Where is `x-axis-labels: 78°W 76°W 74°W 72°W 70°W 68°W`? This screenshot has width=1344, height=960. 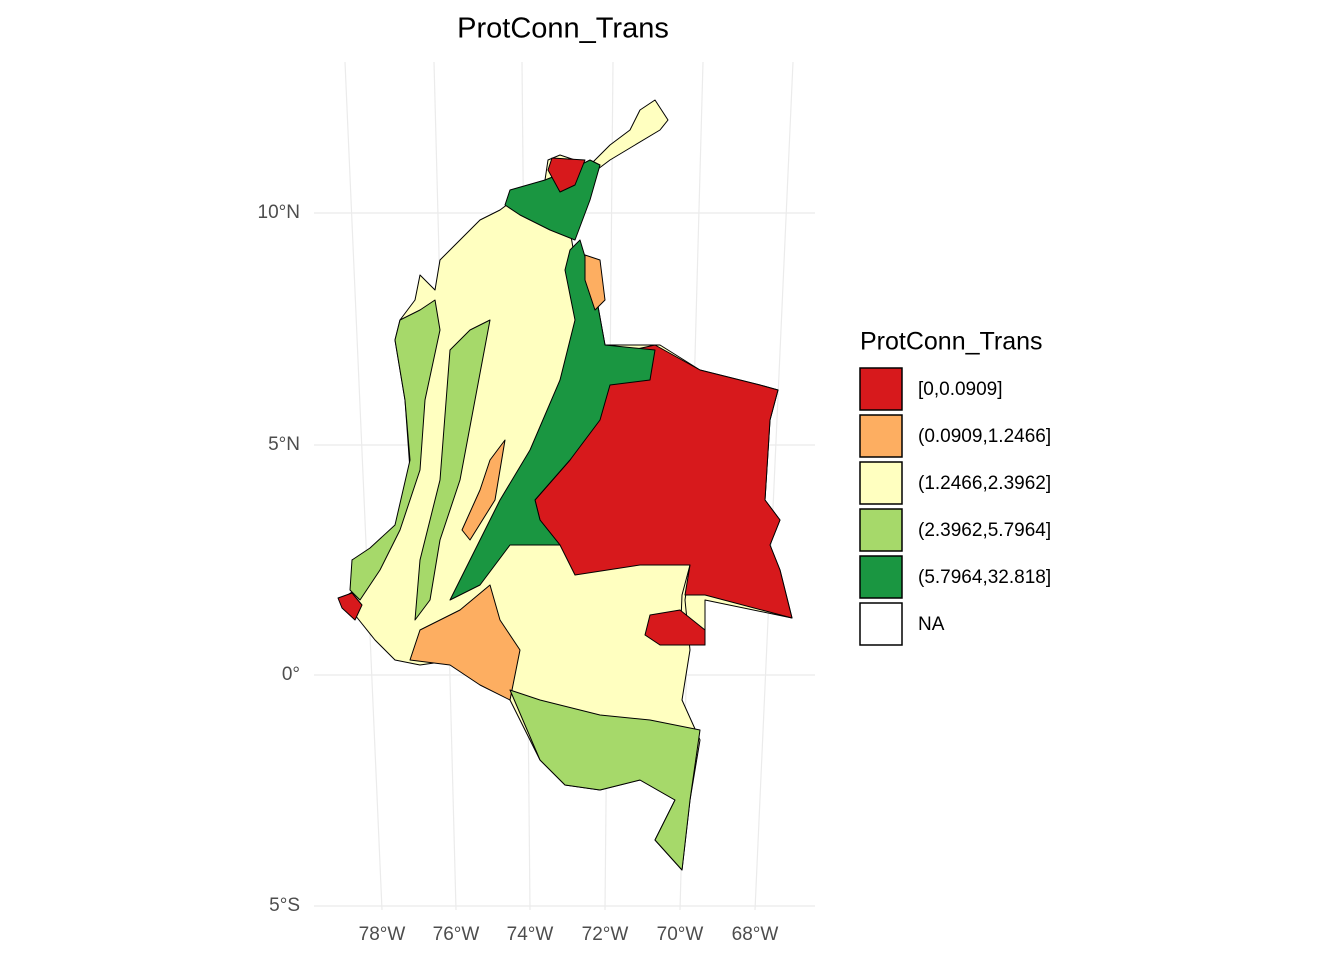
x-axis-labels: 78°W 76°W 74°W 72°W 70°W 68°W is located at coordinates (569, 934).